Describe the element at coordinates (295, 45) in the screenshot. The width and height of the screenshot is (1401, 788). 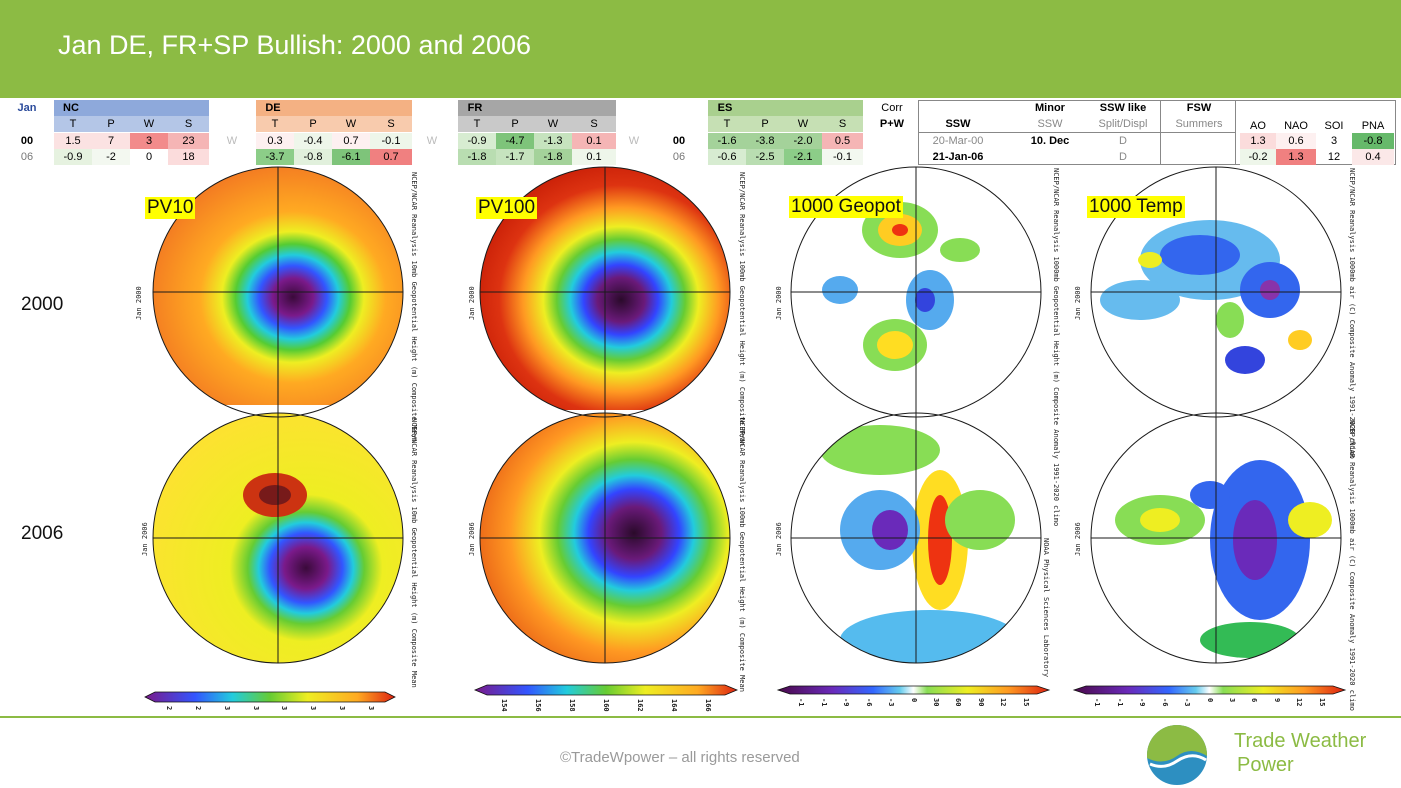
I see `page-title: Jan DE, FR+SP Bullish: 2000 and 2006` at that location.